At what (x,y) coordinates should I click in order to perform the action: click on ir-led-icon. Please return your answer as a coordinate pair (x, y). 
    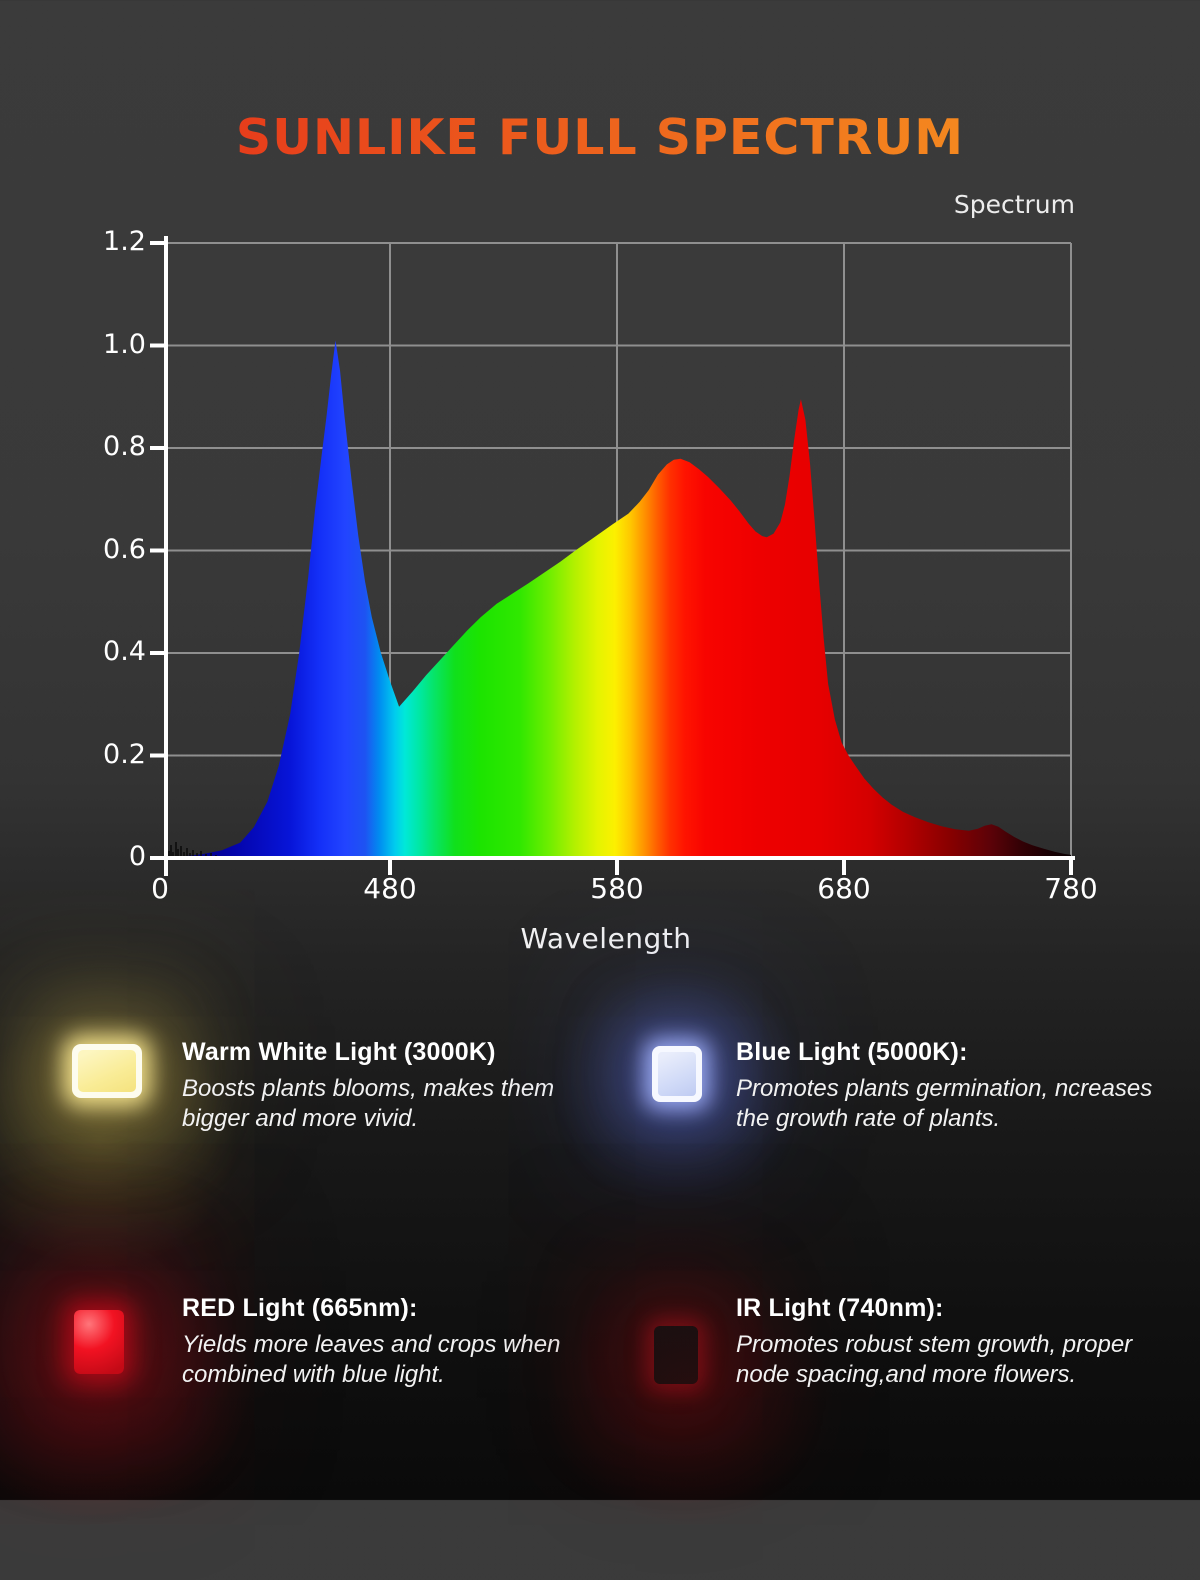
    Looking at the image, I should click on (676, 1355).